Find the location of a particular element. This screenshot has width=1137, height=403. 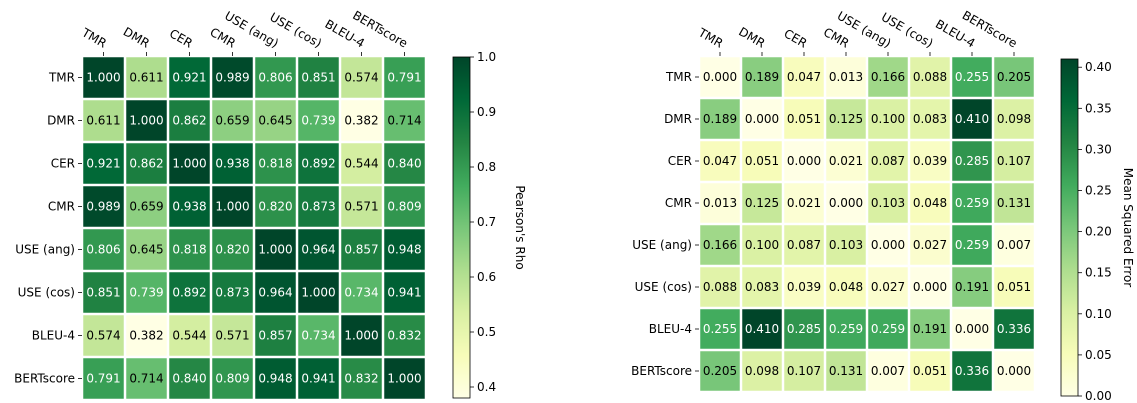

cell-value-label: 0.921 is located at coordinates (103, 164).